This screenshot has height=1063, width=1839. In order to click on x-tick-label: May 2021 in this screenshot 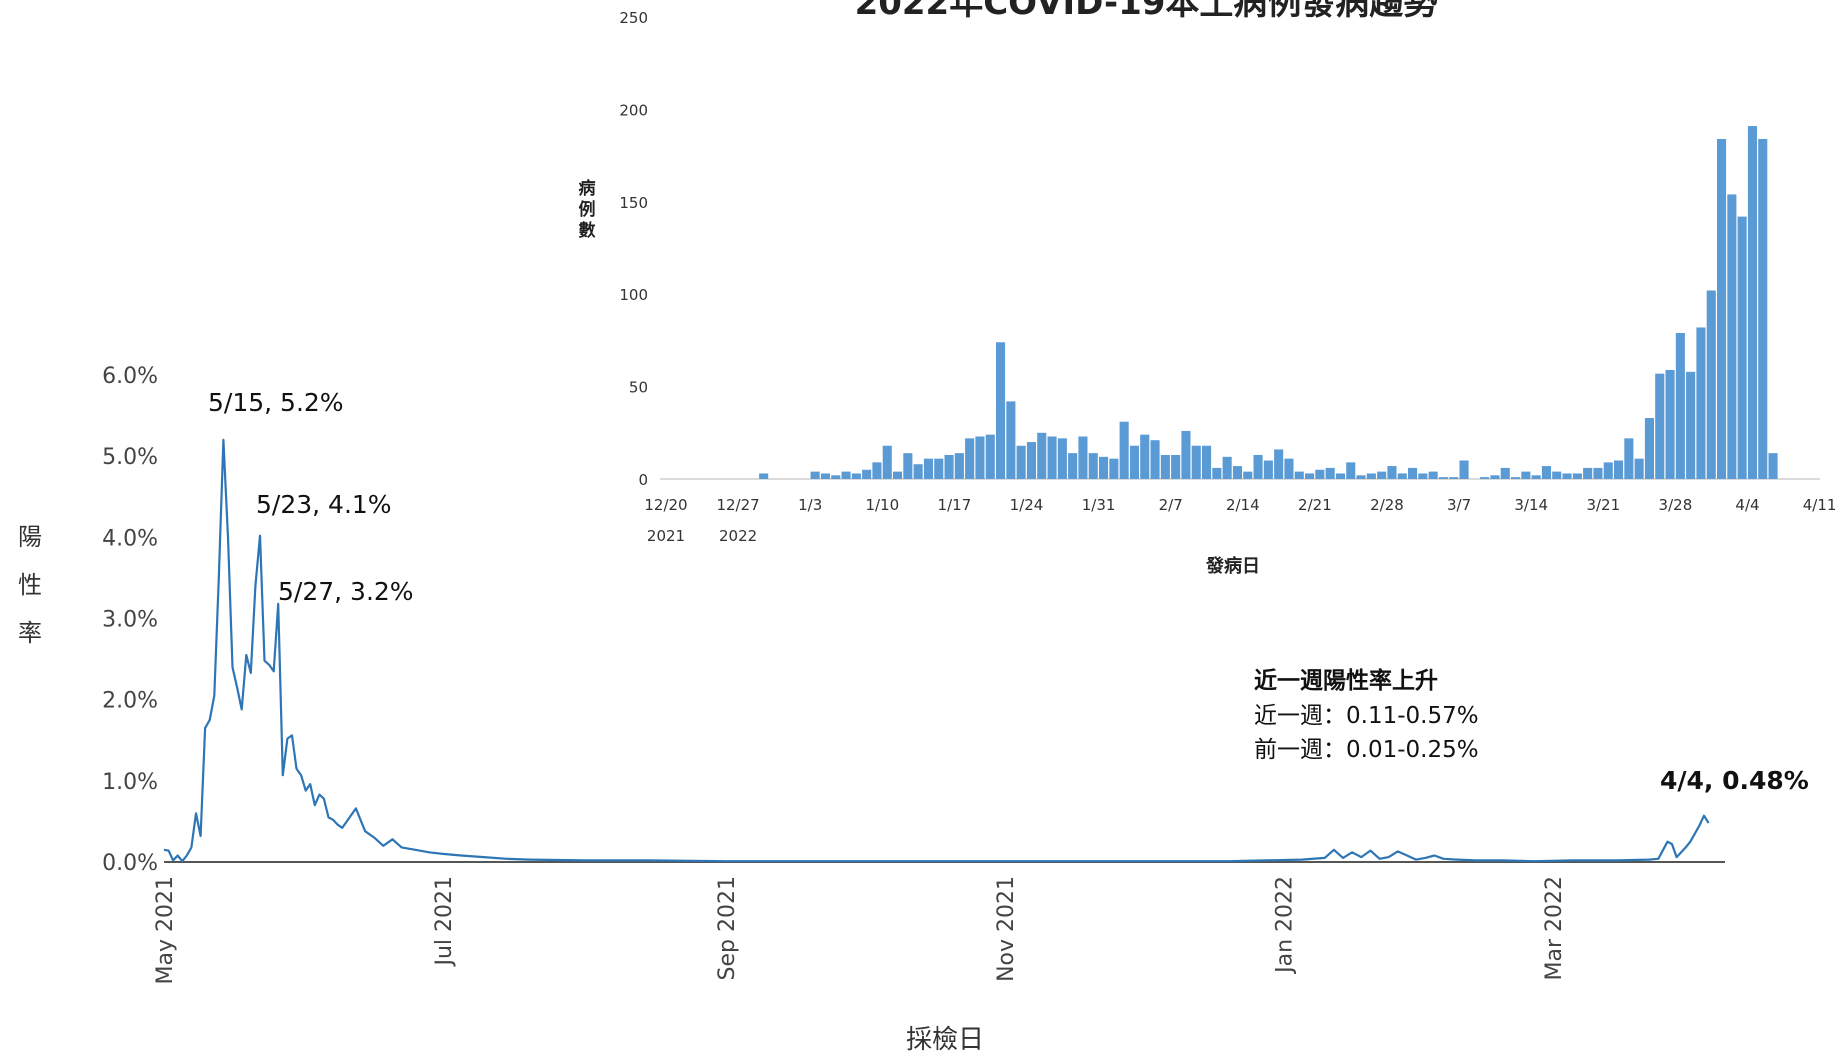, I will do `click(165, 930)`.